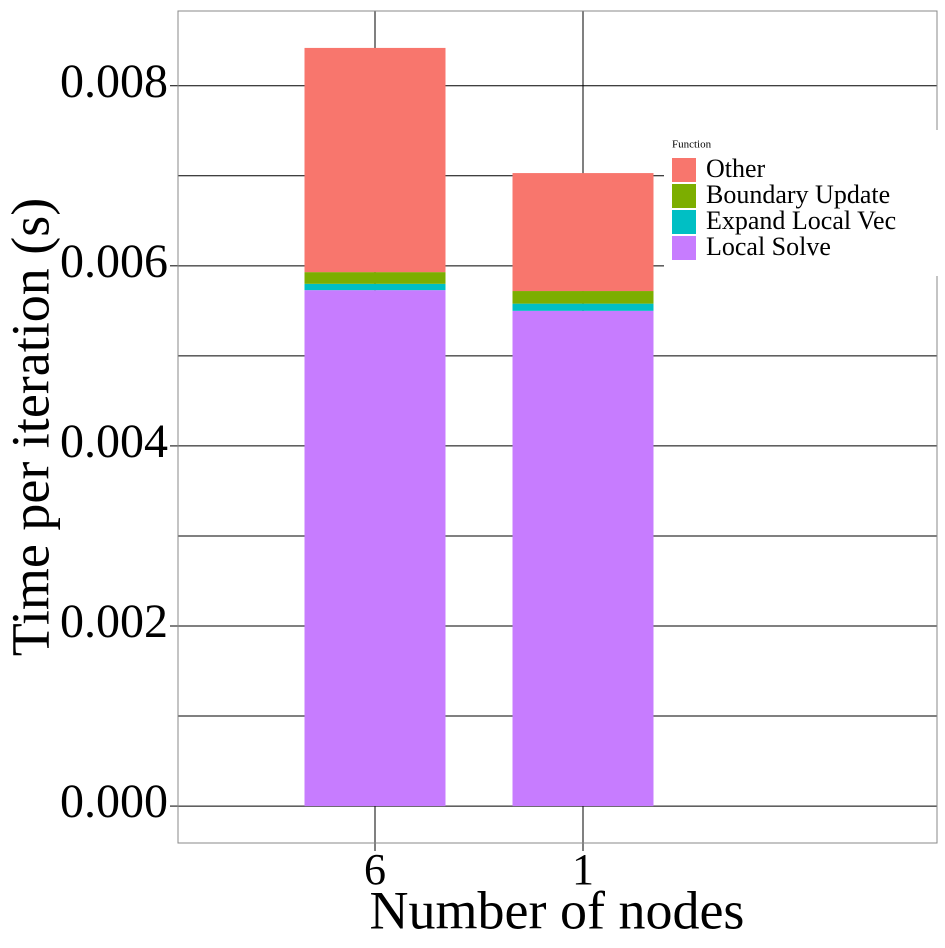 This screenshot has width=945, height=948. Describe the element at coordinates (768, 246) in the screenshot. I see `legend-label: Local Solve` at that location.